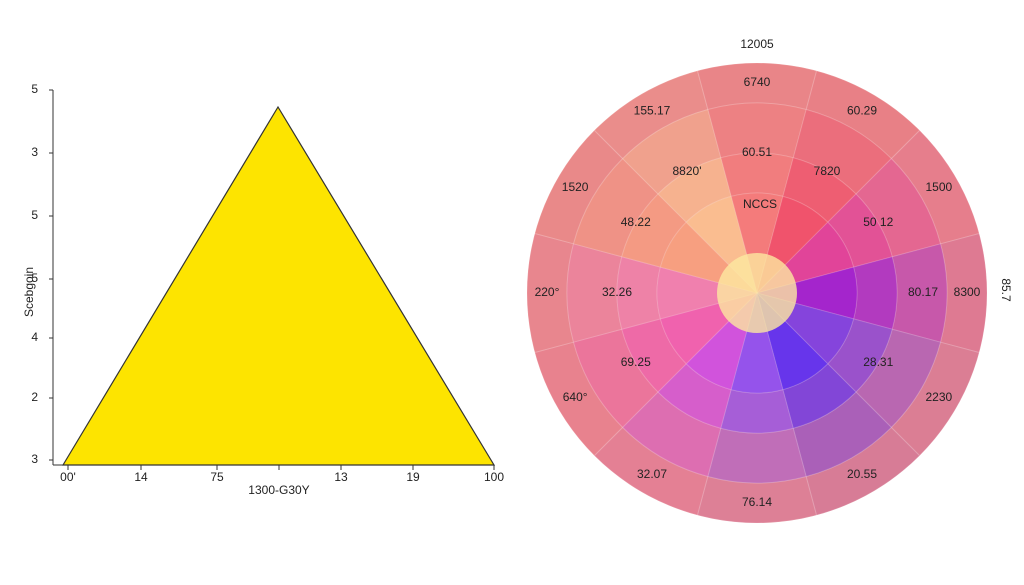 The height and width of the screenshot is (585, 1024). What do you see at coordinates (575, 397) in the screenshot?
I see `outer-label: 640°` at bounding box center [575, 397].